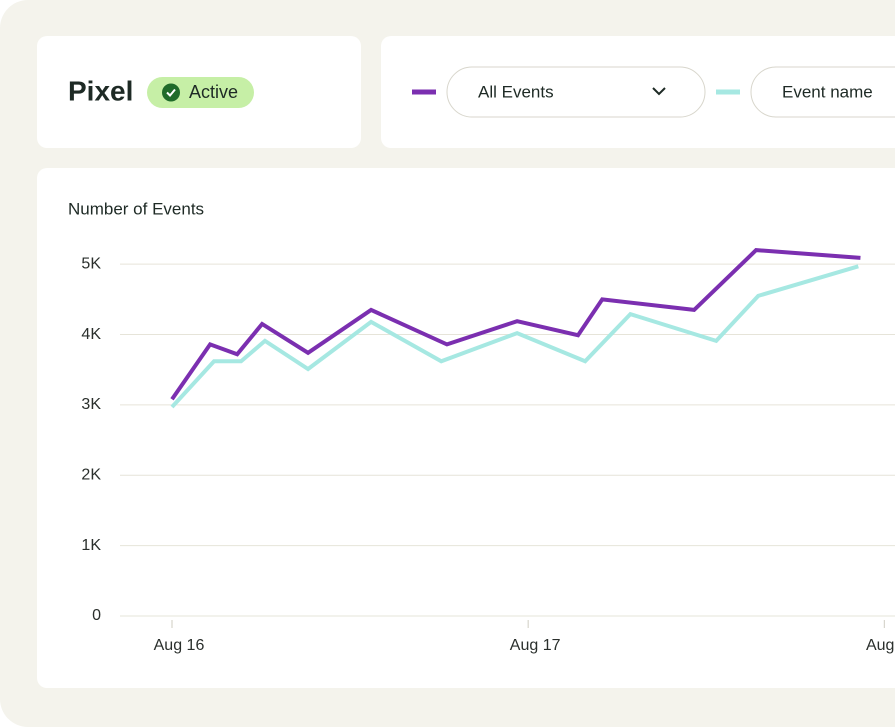 This screenshot has width=895, height=727. I want to click on status-icon, so click(171, 92).